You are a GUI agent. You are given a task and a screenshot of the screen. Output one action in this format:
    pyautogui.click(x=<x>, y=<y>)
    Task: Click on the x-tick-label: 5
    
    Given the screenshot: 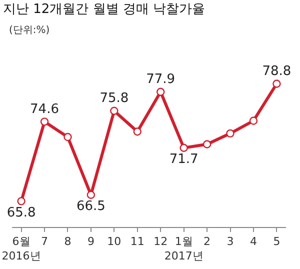 What is the action you would take?
    pyautogui.click(x=276, y=241)
    